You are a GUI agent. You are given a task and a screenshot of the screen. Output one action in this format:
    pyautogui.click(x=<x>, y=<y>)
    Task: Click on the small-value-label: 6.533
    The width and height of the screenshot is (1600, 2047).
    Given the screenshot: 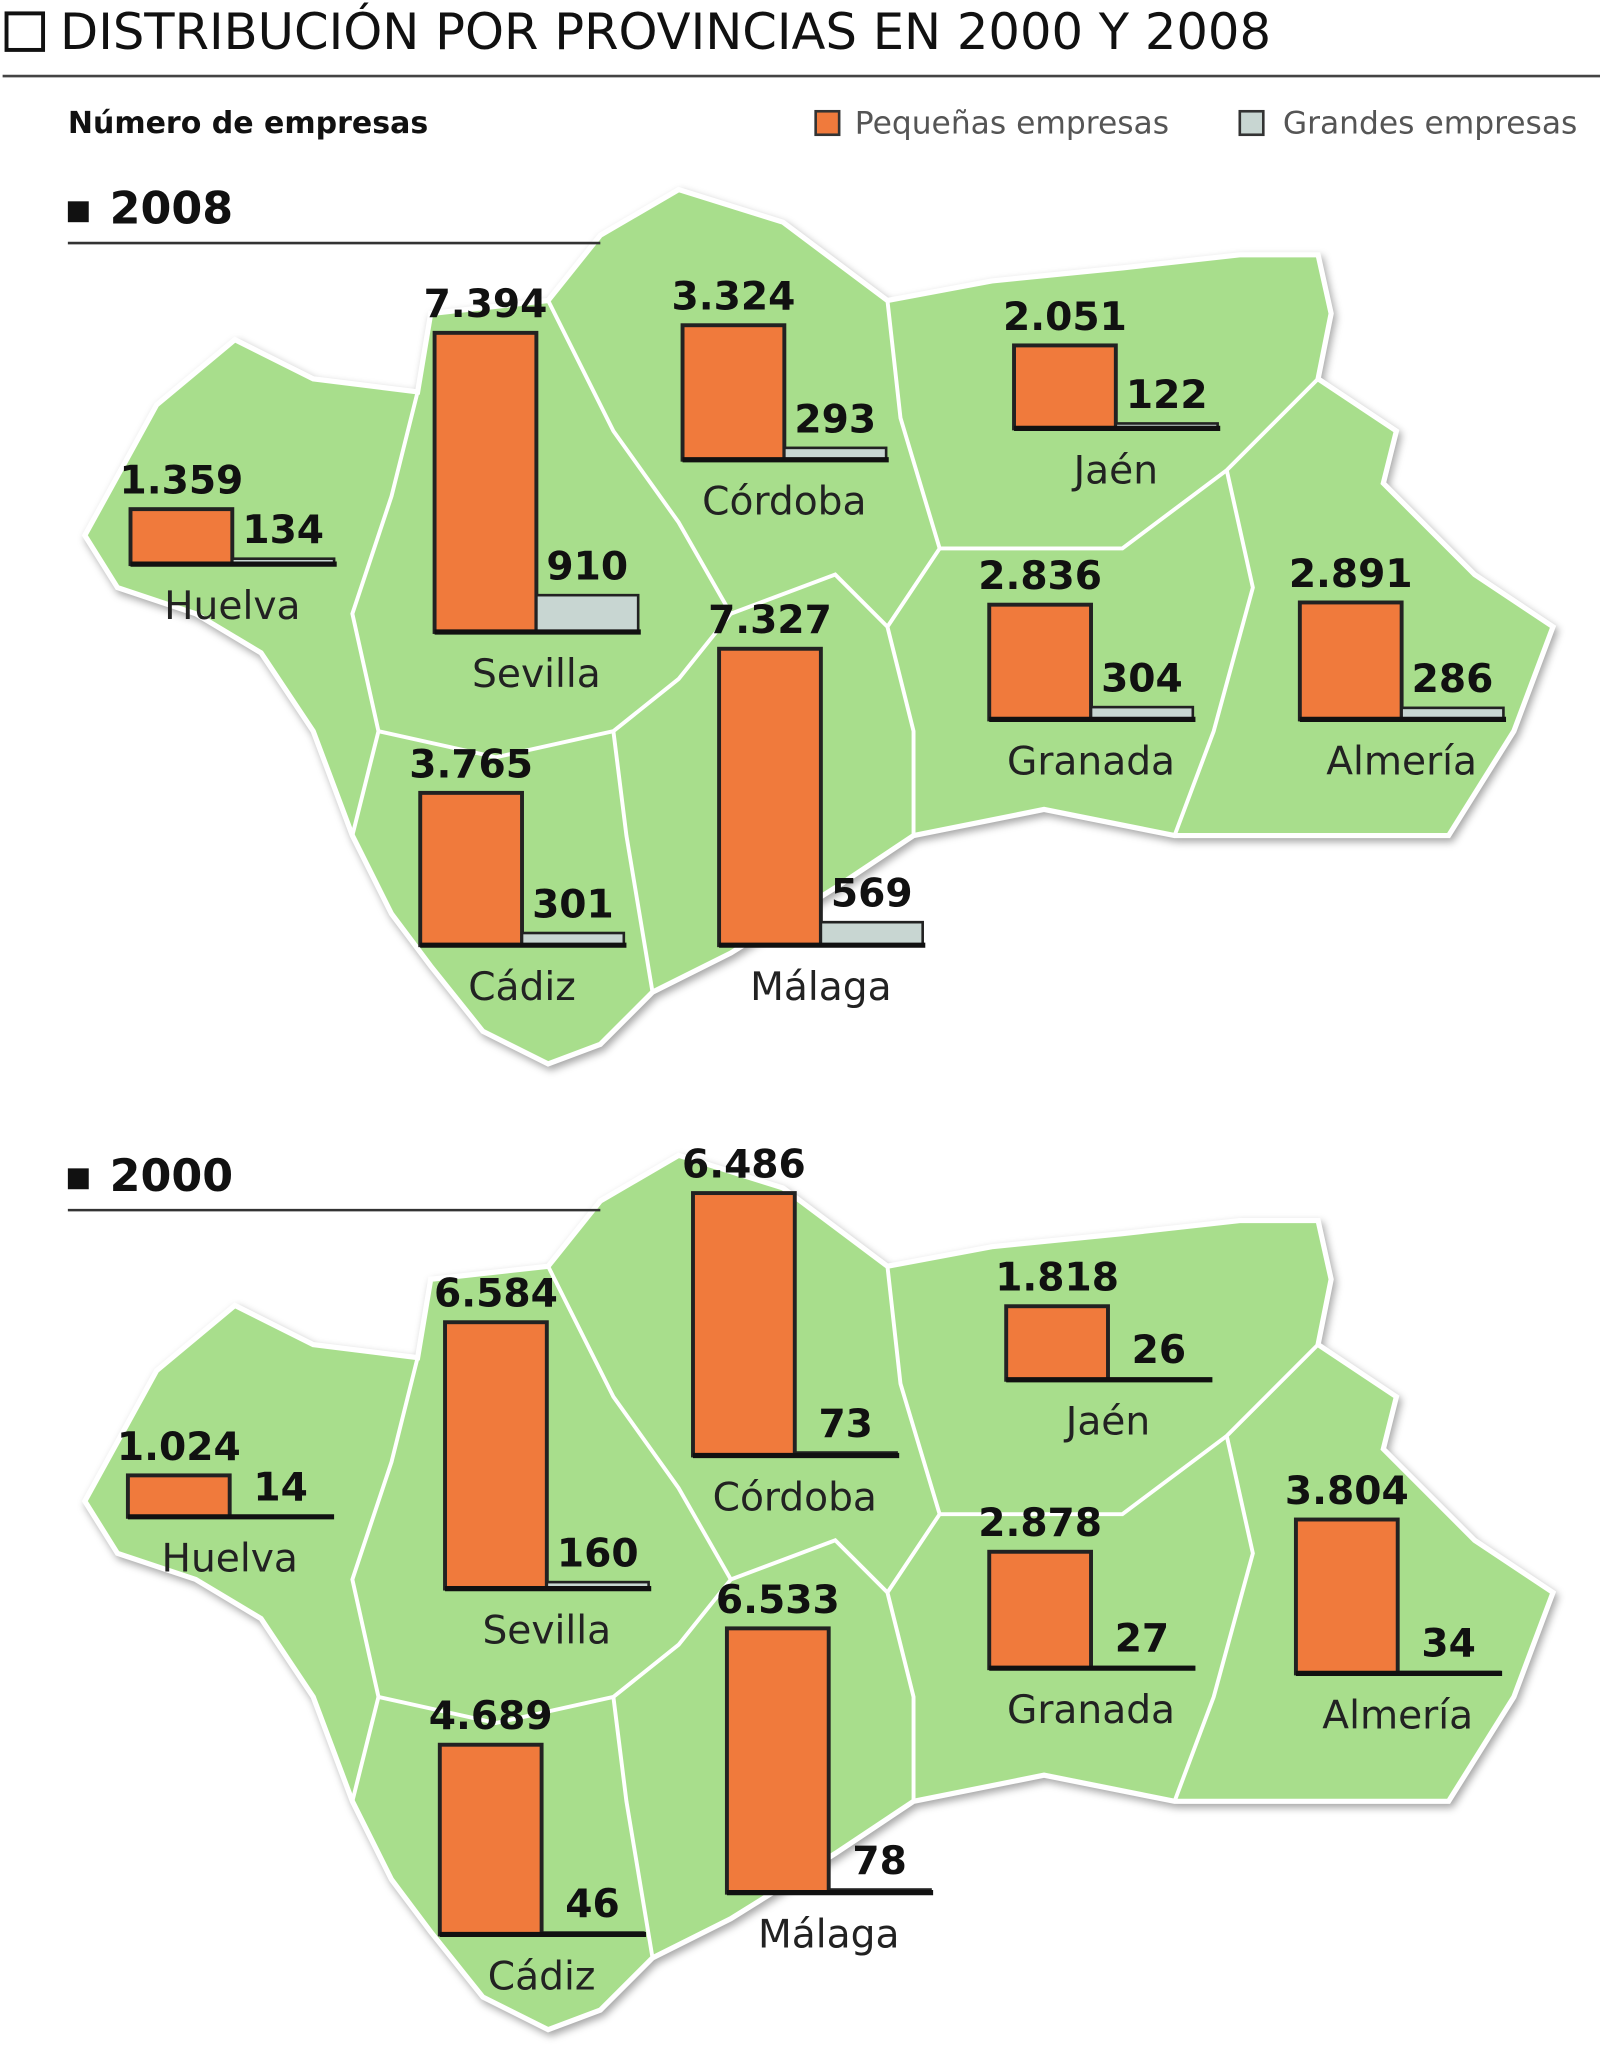 What is the action you would take?
    pyautogui.click(x=778, y=1600)
    